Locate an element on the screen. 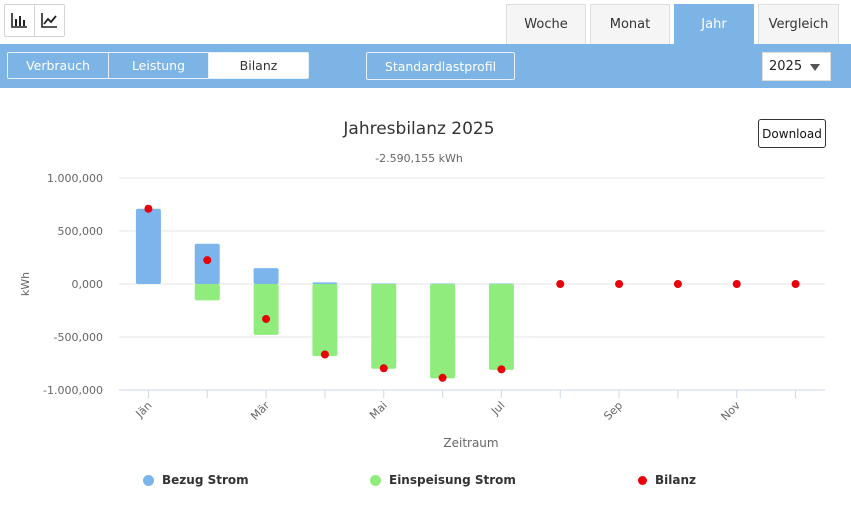 Image resolution: width=851 pixels, height=511 pixels. mode-bilanz-button: Bilanz is located at coordinates (258, 65).